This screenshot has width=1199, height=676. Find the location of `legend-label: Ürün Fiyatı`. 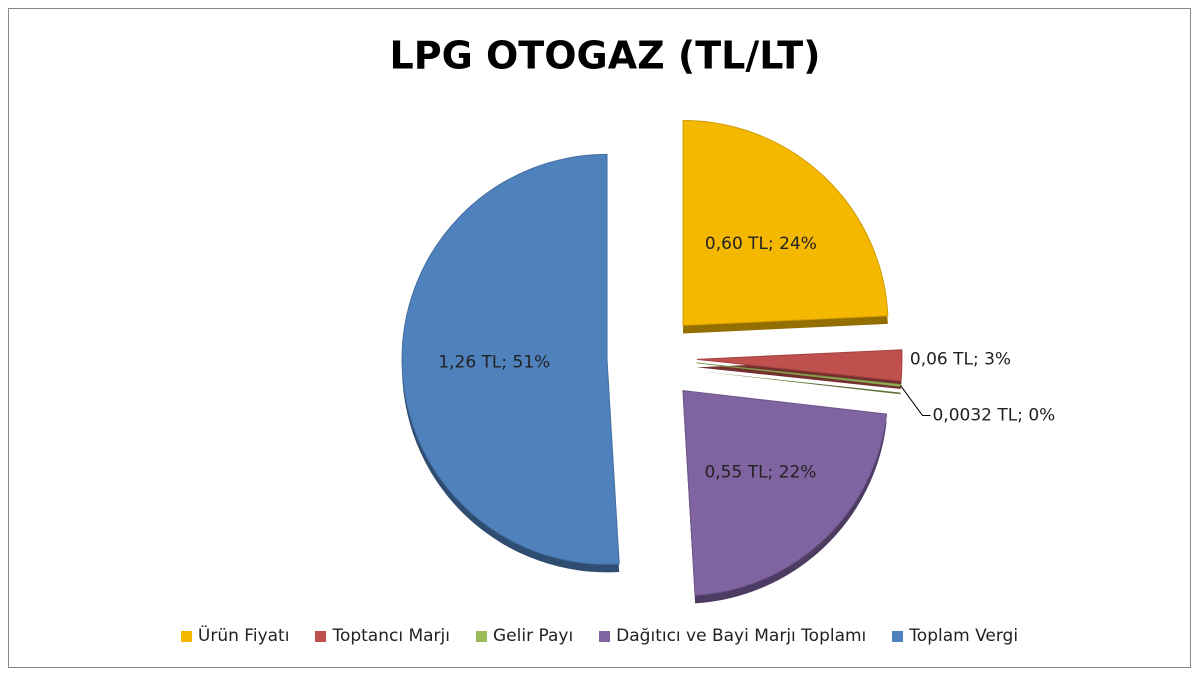

legend-label: Ürün Fiyatı is located at coordinates (243, 636).